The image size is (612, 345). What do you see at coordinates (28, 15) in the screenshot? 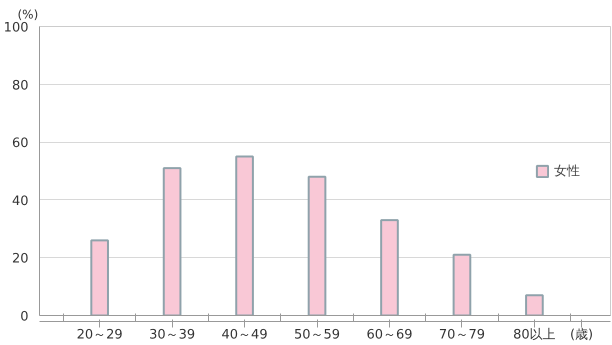
I see `y-axis-title: (%)` at bounding box center [28, 15].